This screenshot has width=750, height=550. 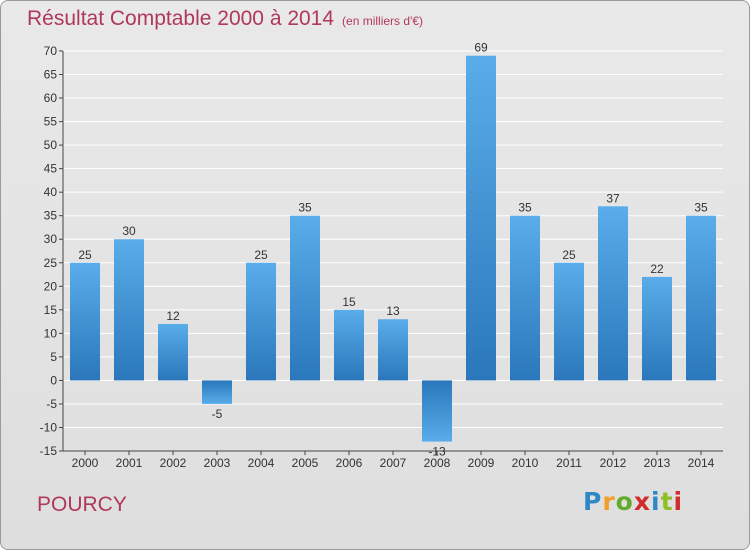 I want to click on y-tick-label: 30, so click(x=51, y=239).